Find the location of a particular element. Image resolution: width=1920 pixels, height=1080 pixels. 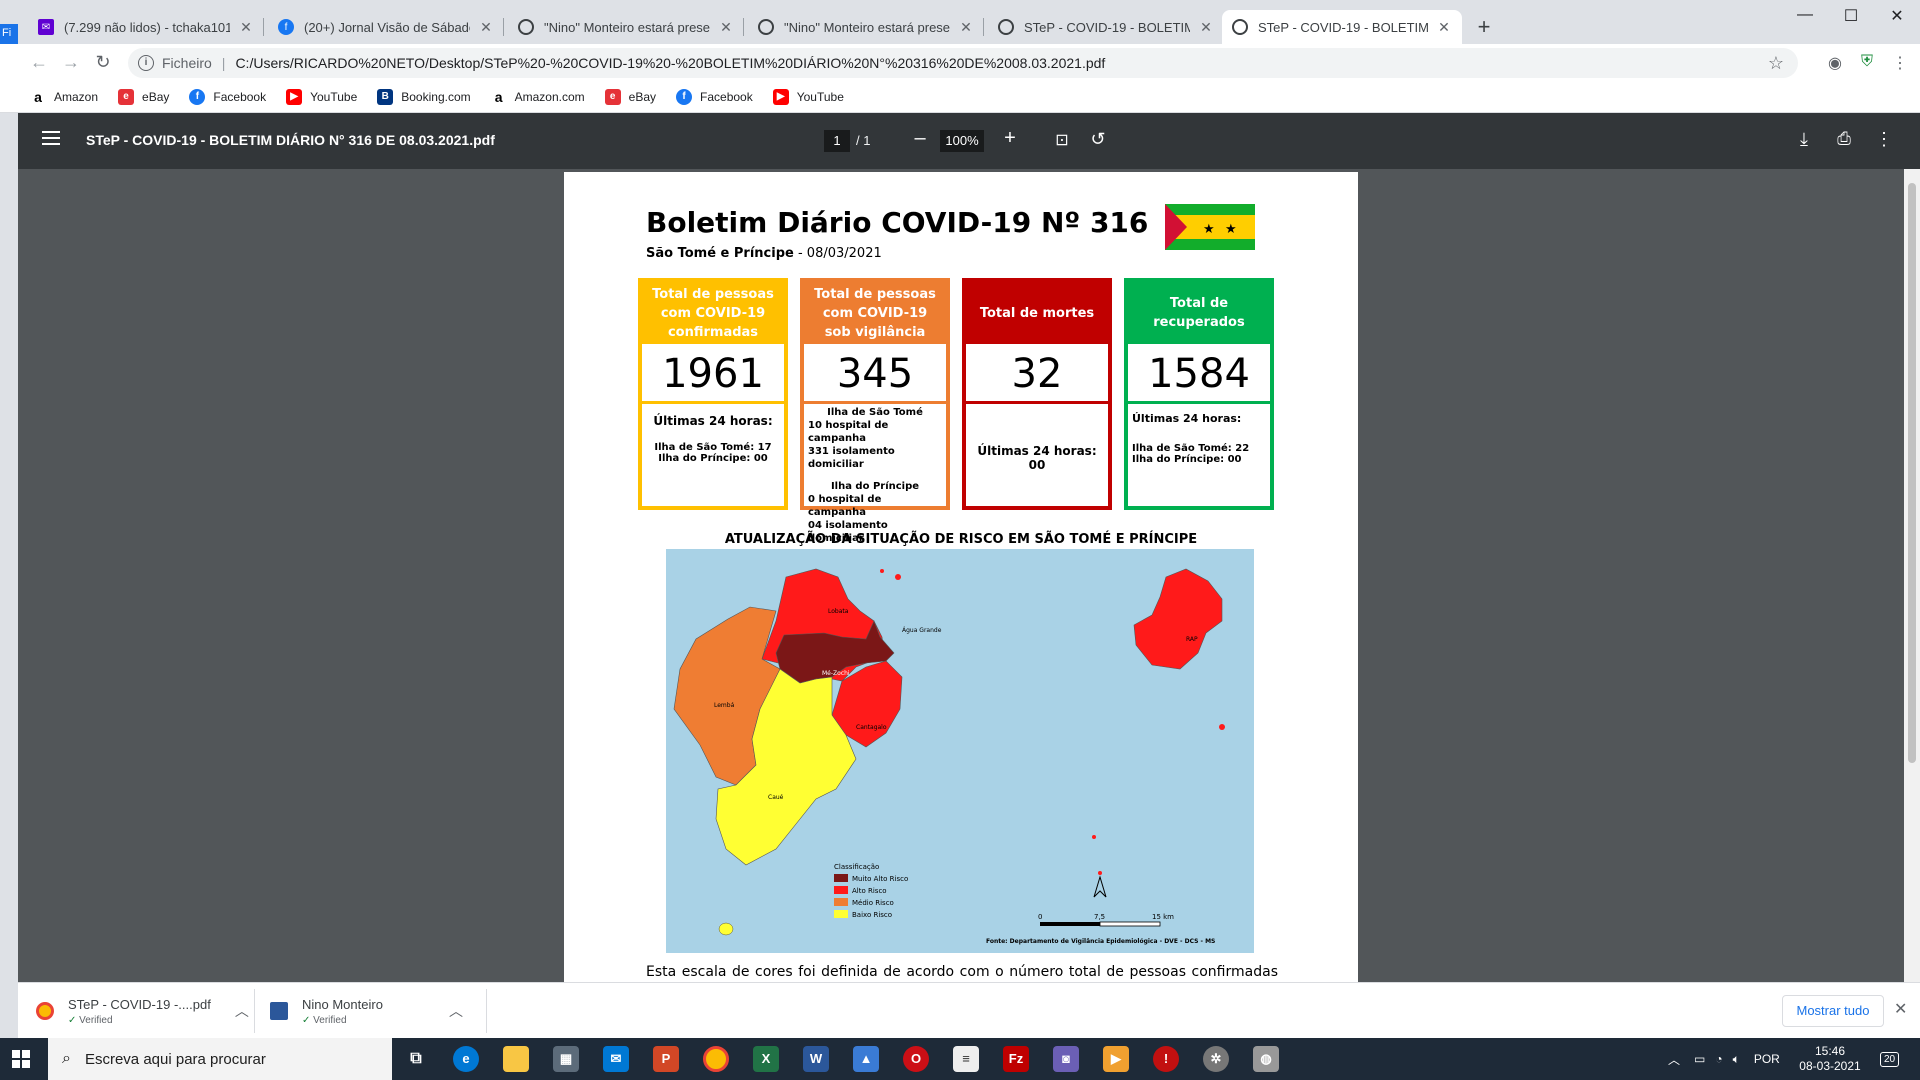

store-icon: ▦ is located at coordinates (566, 1059).